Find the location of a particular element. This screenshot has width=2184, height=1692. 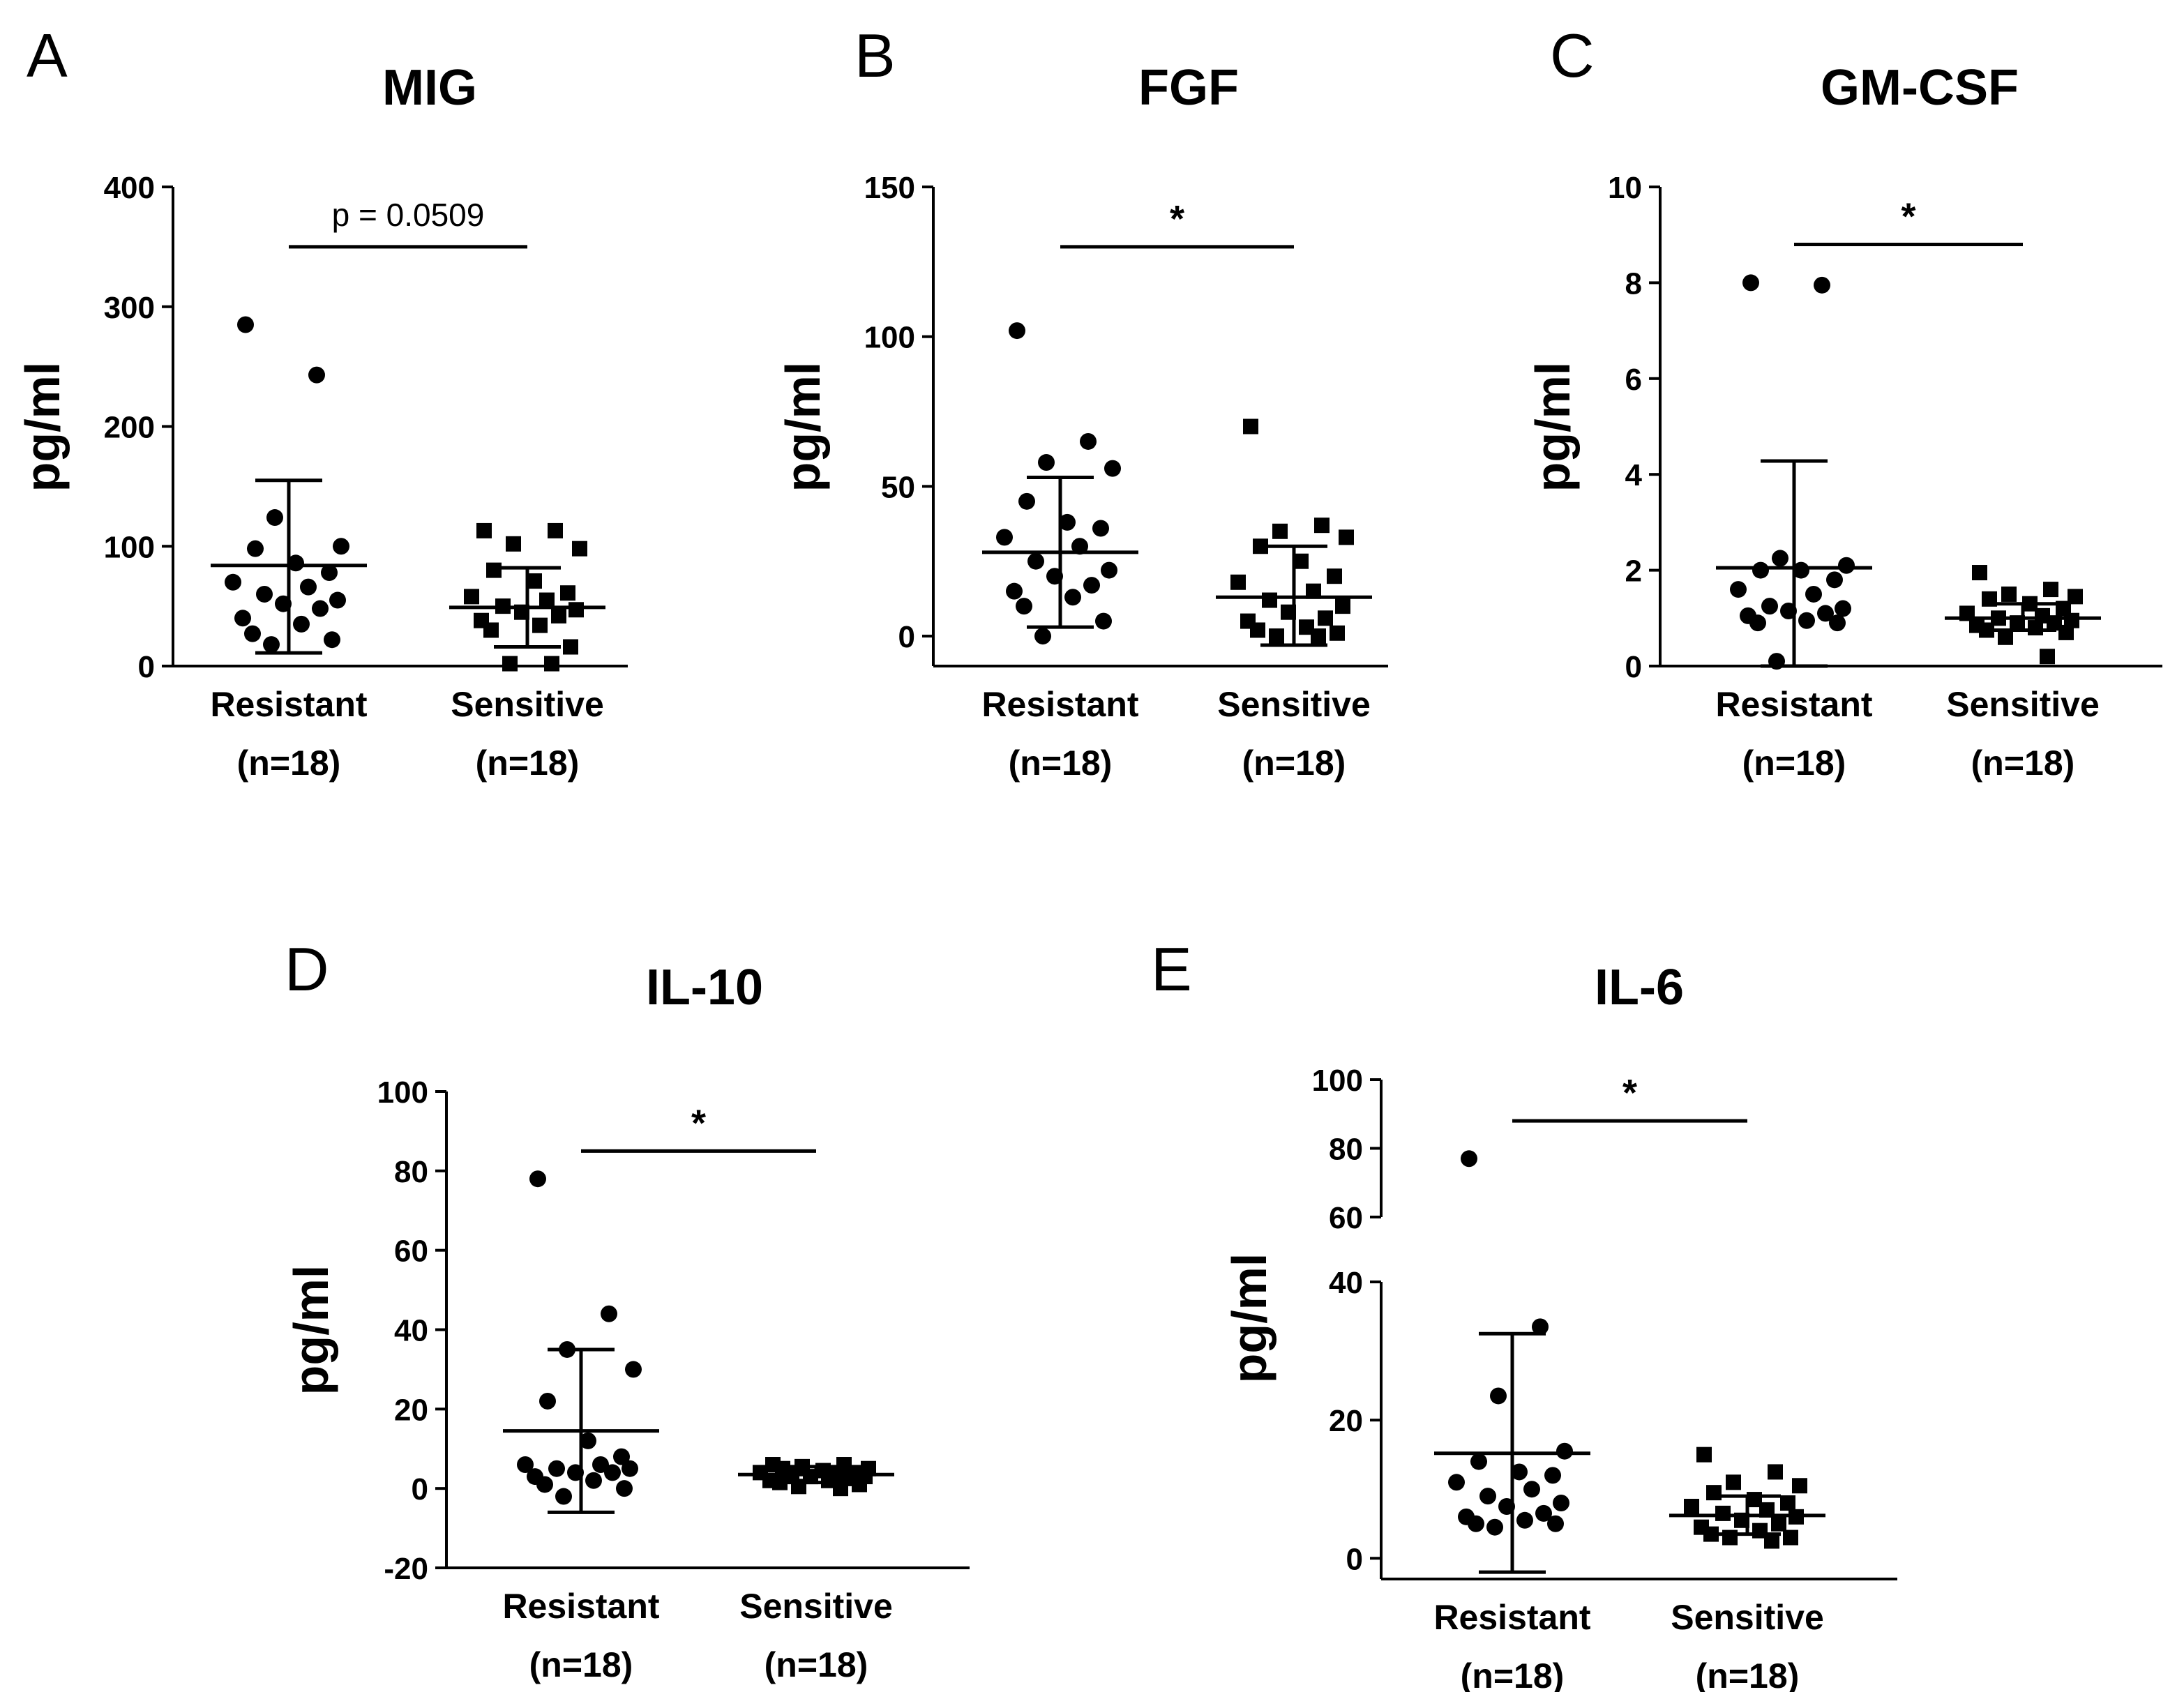

y-tick-label: 10 is located at coordinates (1625, 188).